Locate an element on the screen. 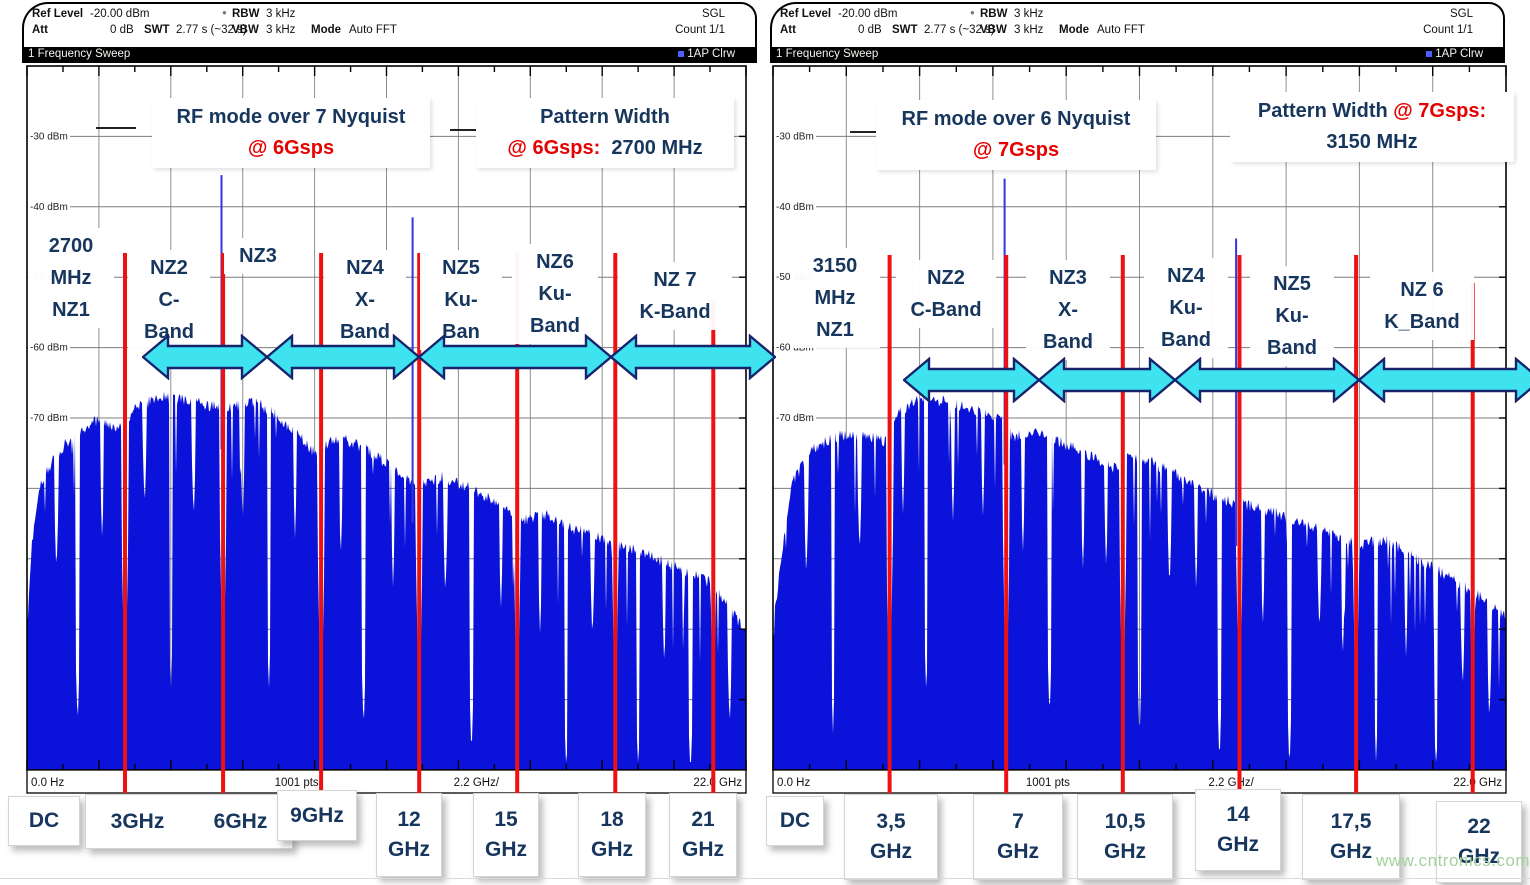 This screenshot has width=1530, height=885. window-title: 1 Frequency Sweep is located at coordinates (79, 54).